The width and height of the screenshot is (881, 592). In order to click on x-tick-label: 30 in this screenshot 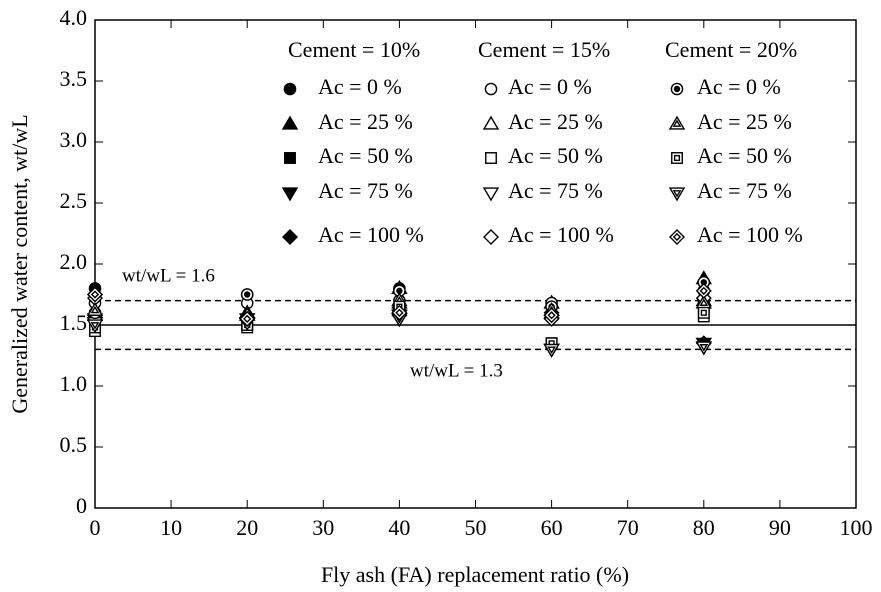, I will do `click(323, 527)`.